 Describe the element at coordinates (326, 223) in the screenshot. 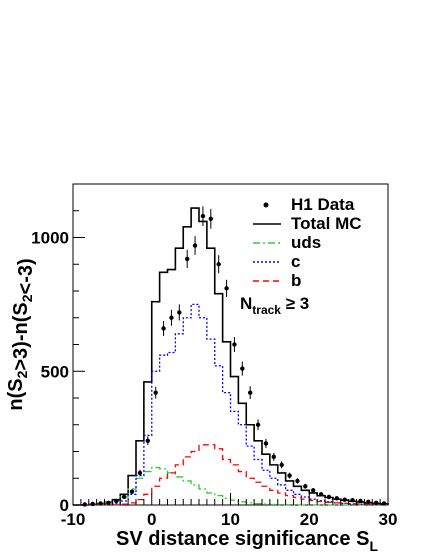

I see `legend-label: Total MC` at that location.